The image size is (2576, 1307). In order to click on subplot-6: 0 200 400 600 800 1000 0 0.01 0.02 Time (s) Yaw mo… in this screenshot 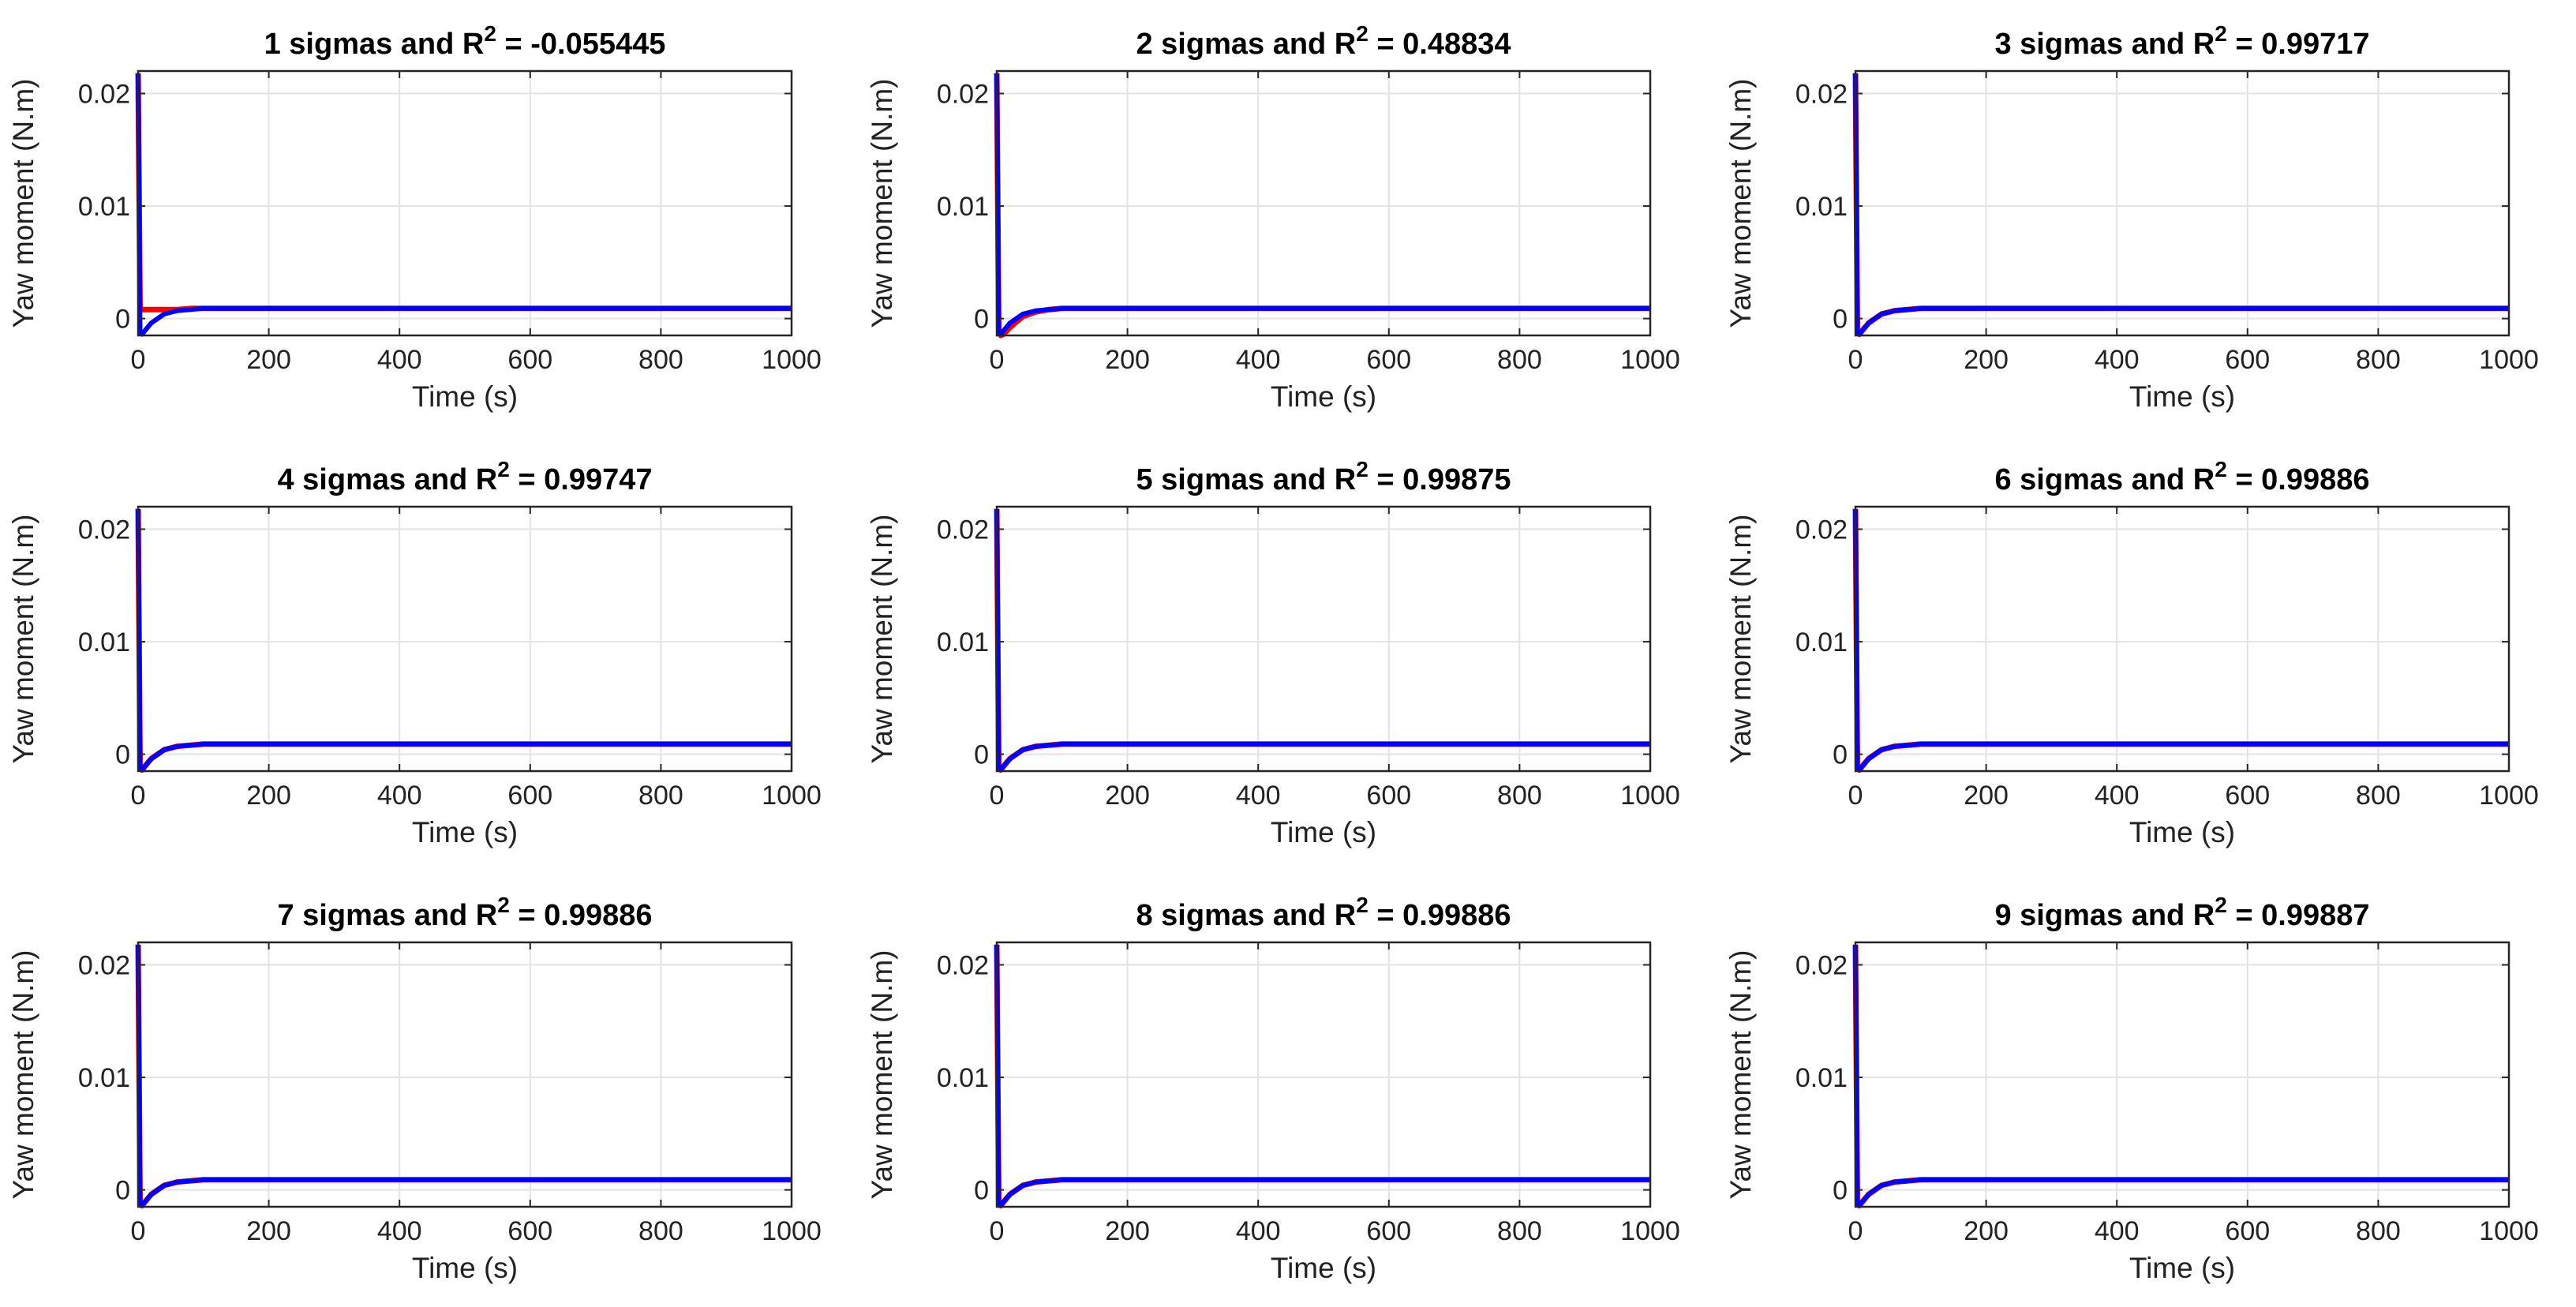, I will do `click(2146, 653)`.